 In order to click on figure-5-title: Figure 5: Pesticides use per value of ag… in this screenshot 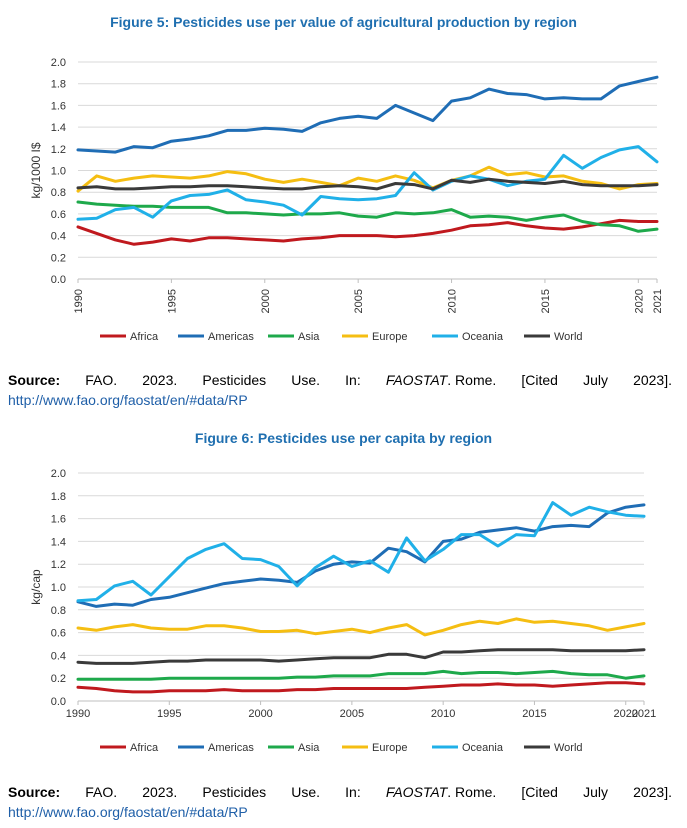, I will do `click(343, 22)`.